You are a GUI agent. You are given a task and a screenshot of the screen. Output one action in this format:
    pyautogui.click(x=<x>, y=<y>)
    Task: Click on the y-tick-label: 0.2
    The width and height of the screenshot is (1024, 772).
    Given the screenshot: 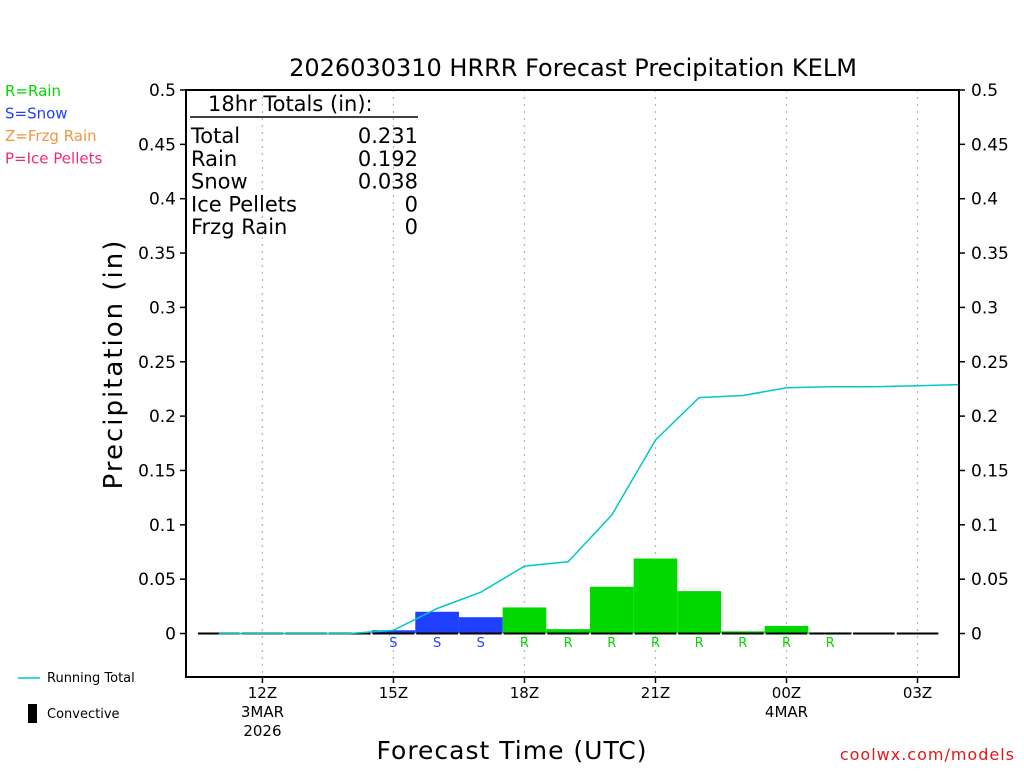 What is the action you would take?
    pyautogui.click(x=162, y=417)
    